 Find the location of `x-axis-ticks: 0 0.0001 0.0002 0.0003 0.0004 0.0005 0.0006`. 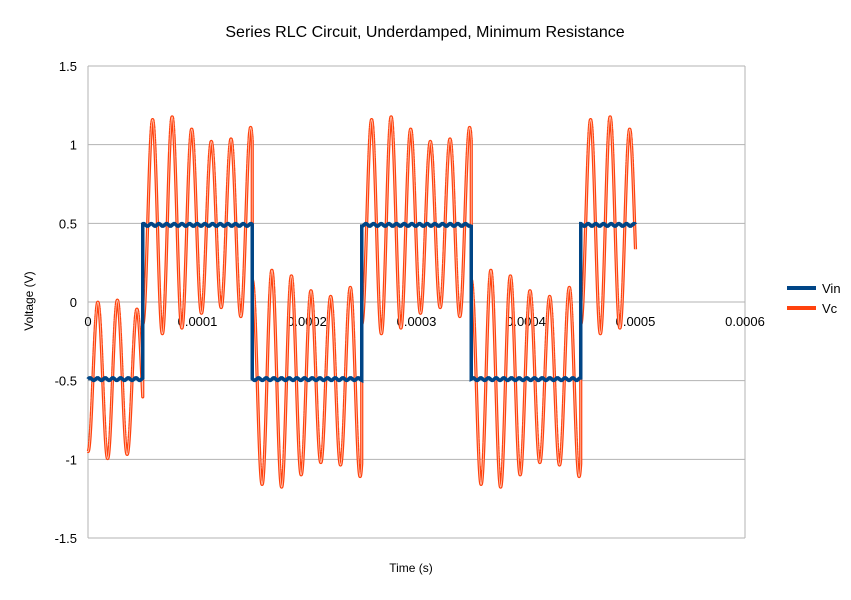

x-axis-ticks: 0 0.0001 0.0002 0.0003 0.0004 0.0005 0.0006 is located at coordinates (424, 321).